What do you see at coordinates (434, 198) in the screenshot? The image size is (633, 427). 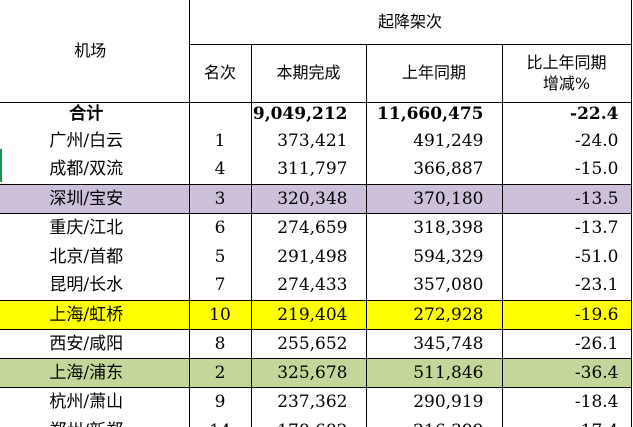 I see `cell-last-year: 370,180` at bounding box center [434, 198].